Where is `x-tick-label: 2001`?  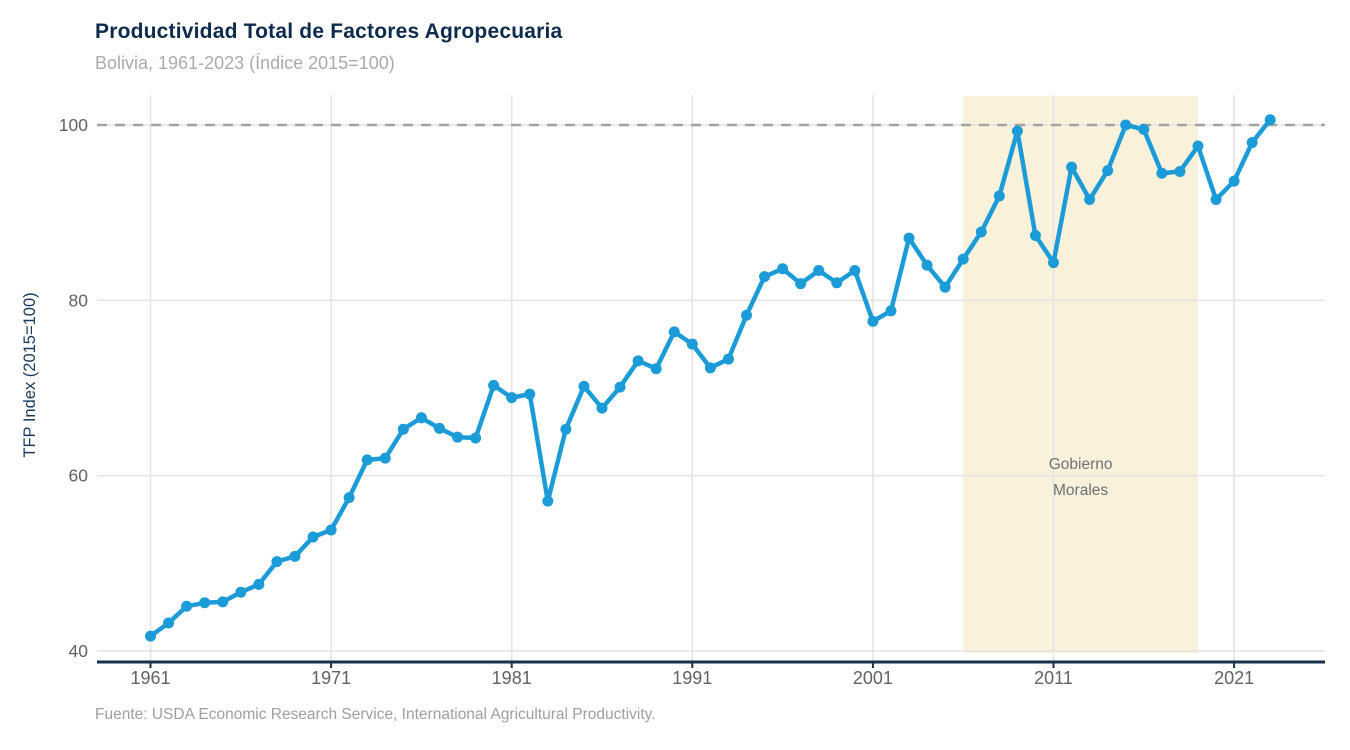 x-tick-label: 2001 is located at coordinates (873, 678).